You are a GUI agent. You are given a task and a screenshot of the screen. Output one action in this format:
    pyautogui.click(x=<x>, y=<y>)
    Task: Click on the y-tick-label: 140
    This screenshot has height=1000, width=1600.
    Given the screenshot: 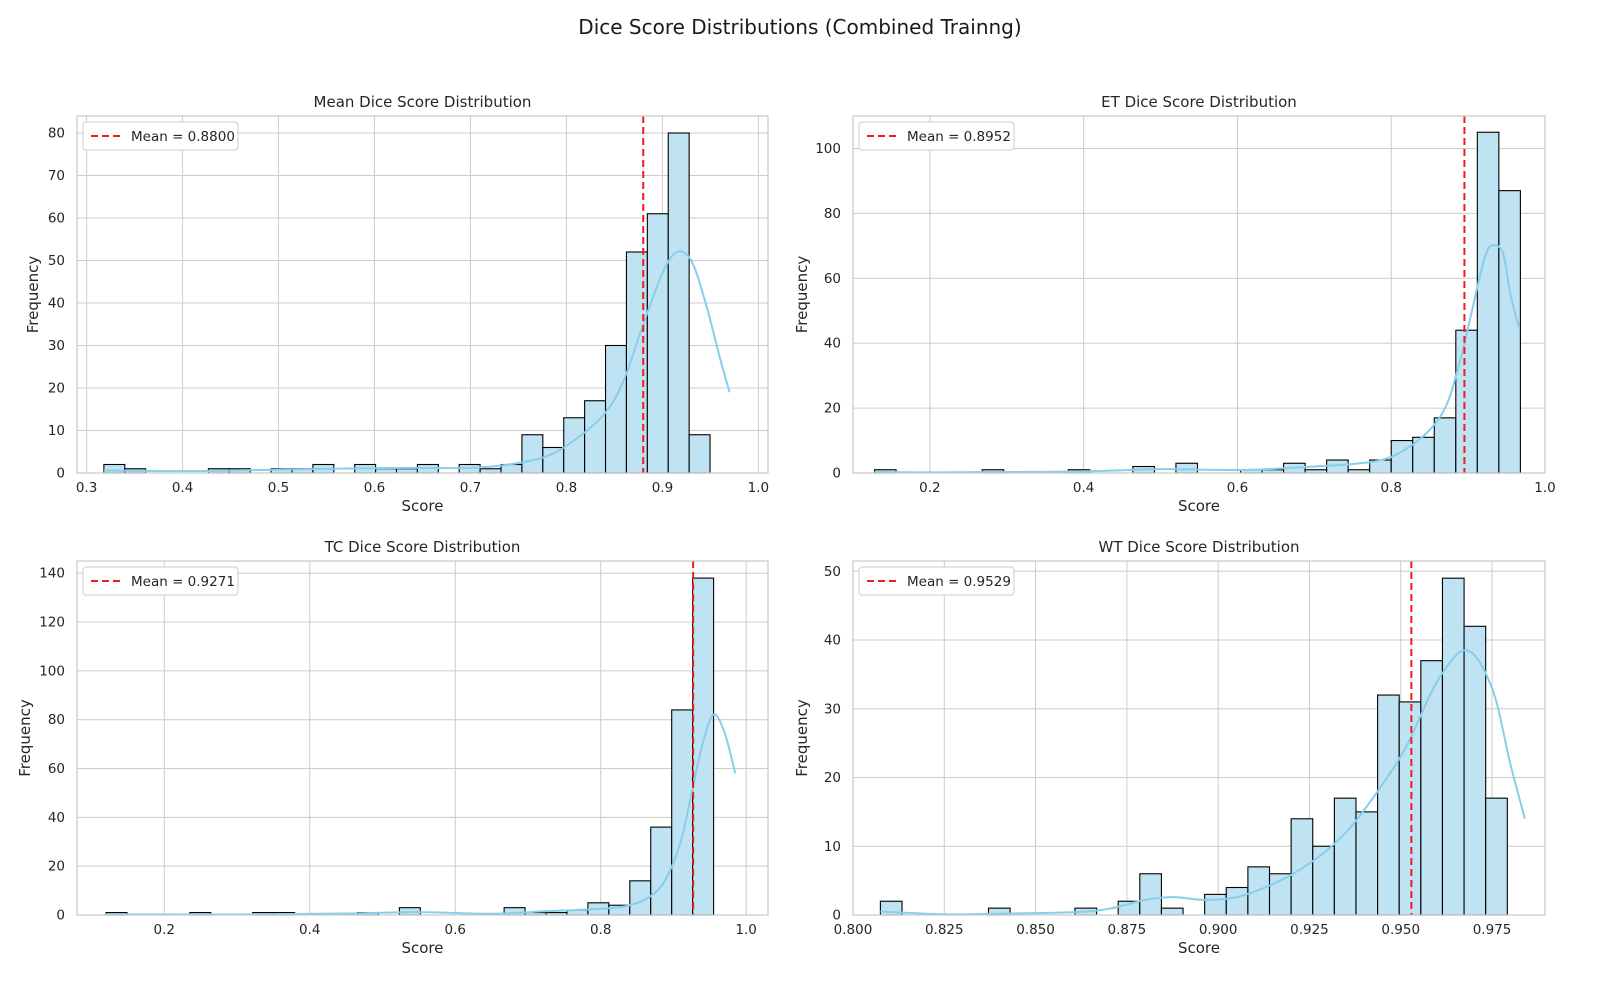 What is the action you would take?
    pyautogui.click(x=52, y=574)
    